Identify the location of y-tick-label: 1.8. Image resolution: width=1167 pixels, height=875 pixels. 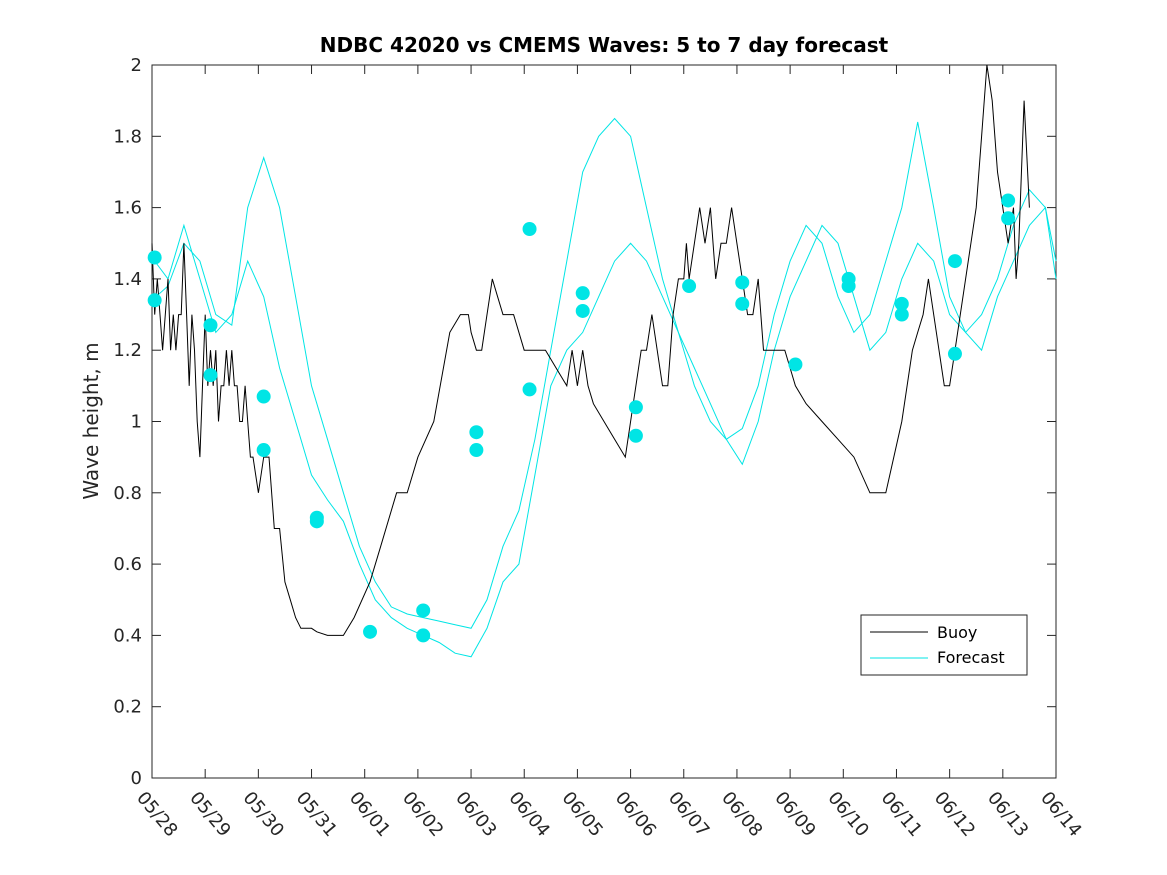
(127, 136).